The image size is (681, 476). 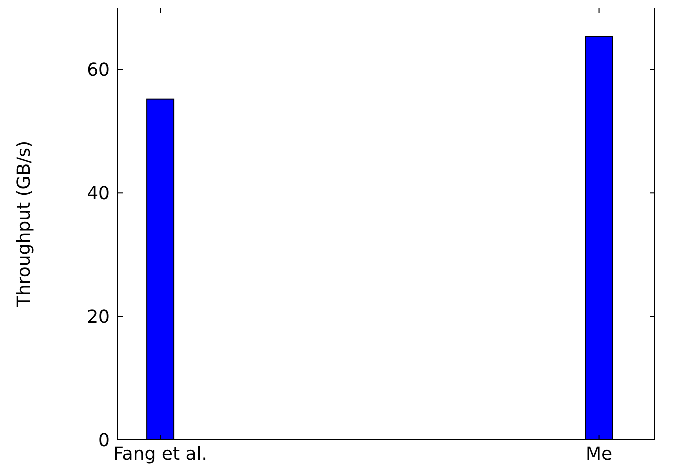 I want to click on y-tick-label: 0, so click(x=104, y=441).